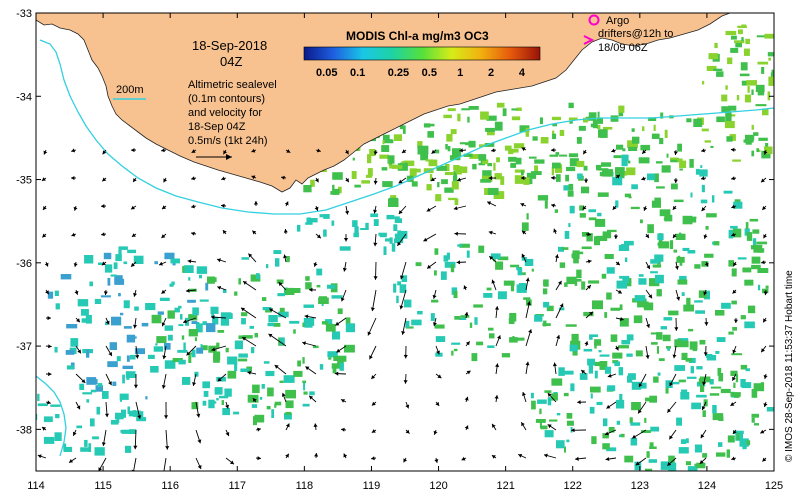 Image resolution: width=800 pixels, height=500 pixels. What do you see at coordinates (24, 430) in the screenshot?
I see `y-tick-label: -38` at bounding box center [24, 430].